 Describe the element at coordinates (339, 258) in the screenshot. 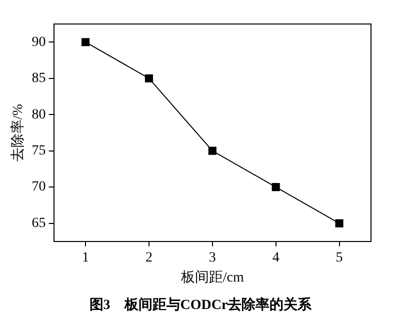

I see `x-tick-label: 5` at that location.